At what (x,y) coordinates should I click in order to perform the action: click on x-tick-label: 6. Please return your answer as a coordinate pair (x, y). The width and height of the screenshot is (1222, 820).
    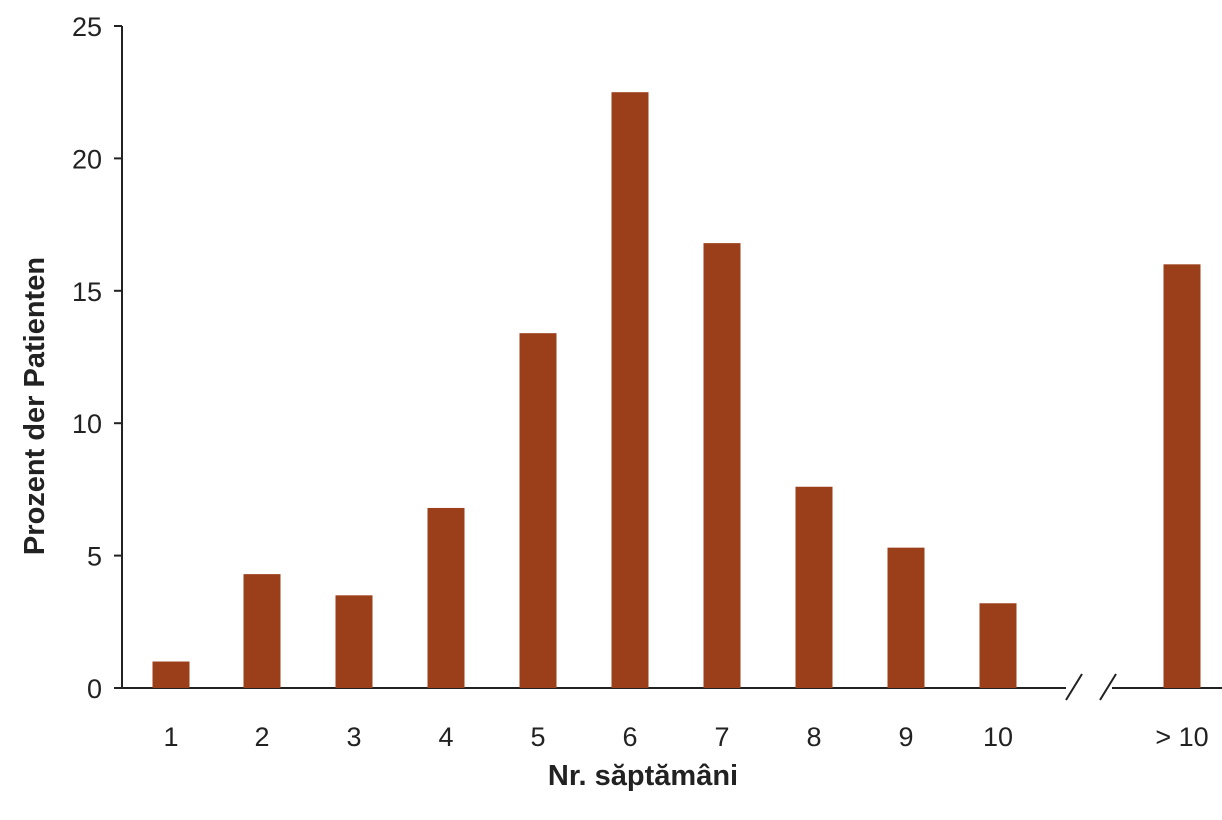
    Looking at the image, I should click on (629, 737).